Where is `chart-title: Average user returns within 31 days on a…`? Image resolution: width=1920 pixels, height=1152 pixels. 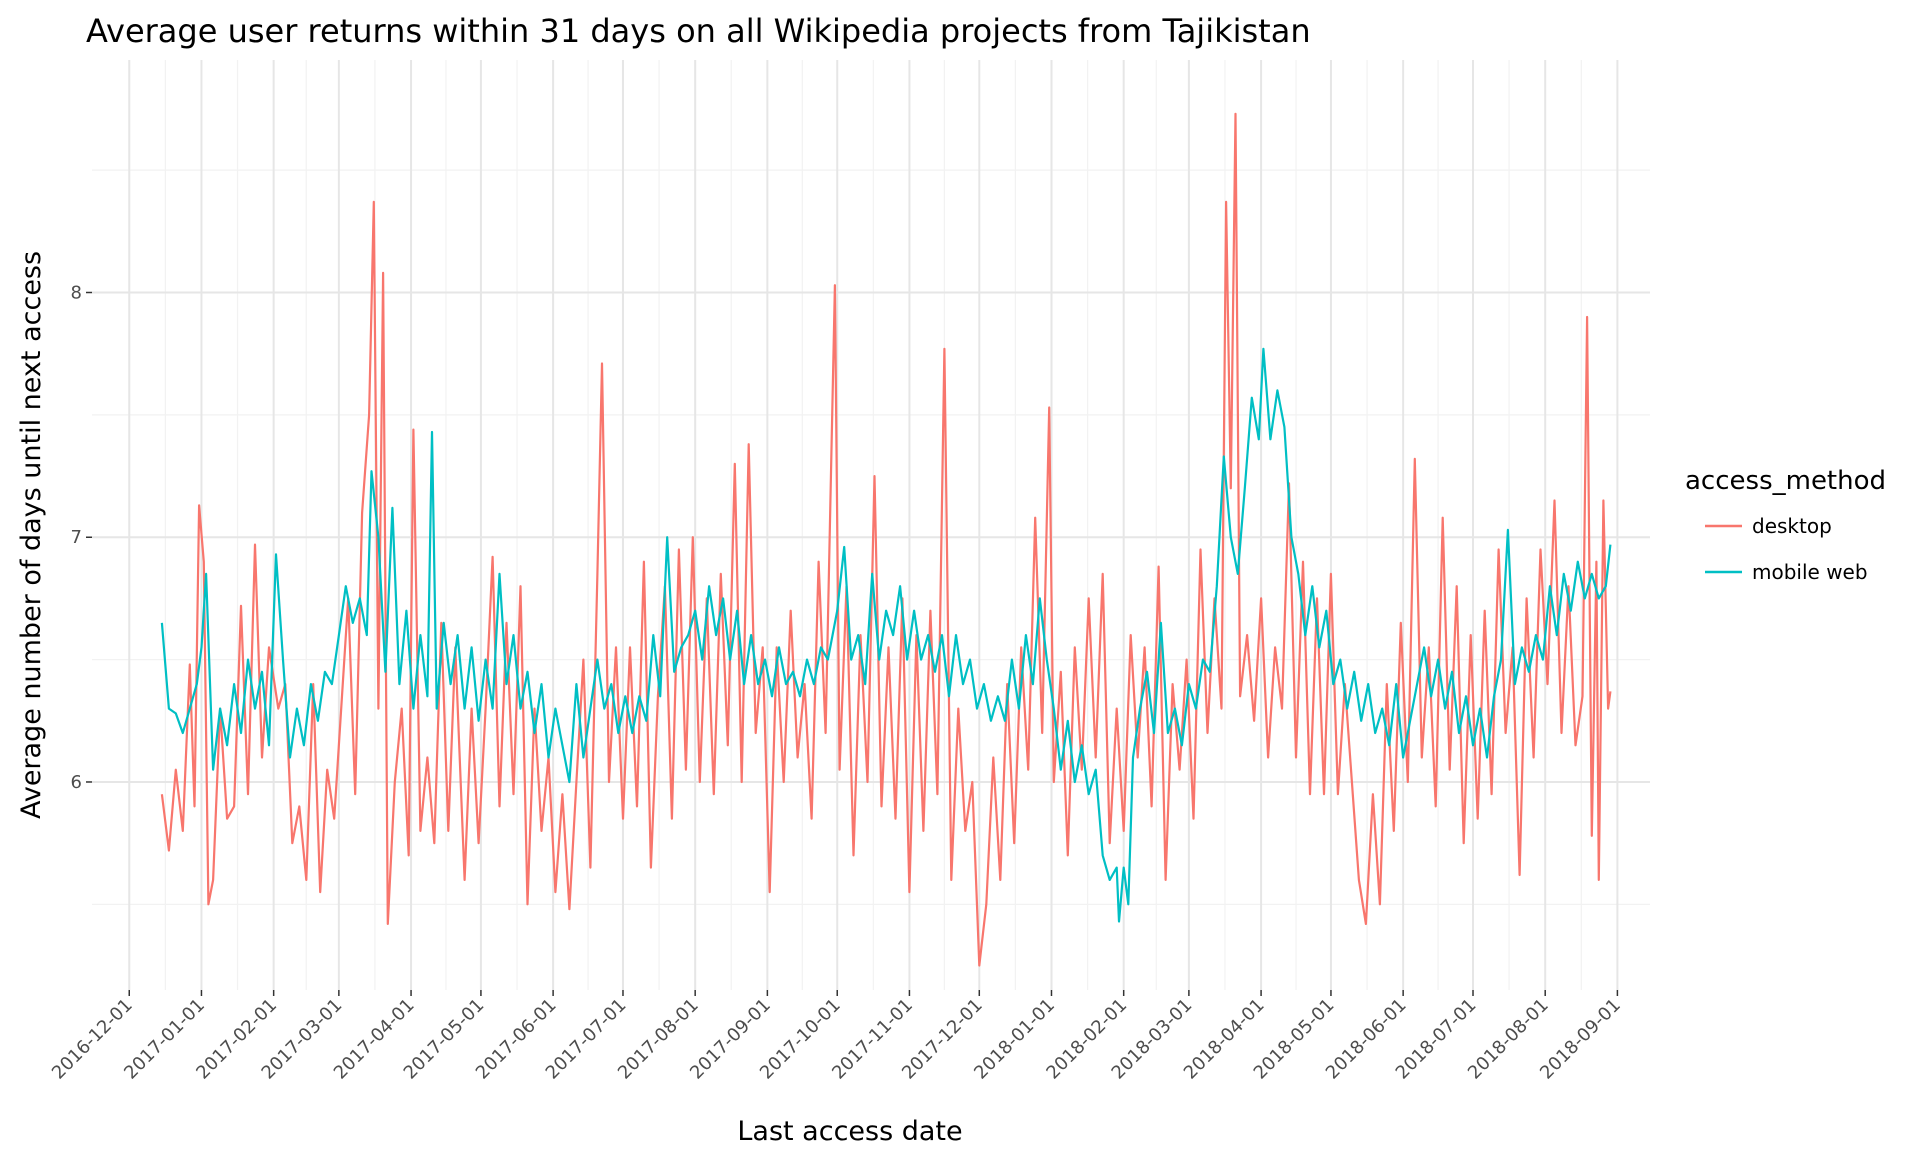
chart-title: Average user returns within 31 days on a… is located at coordinates (698, 31).